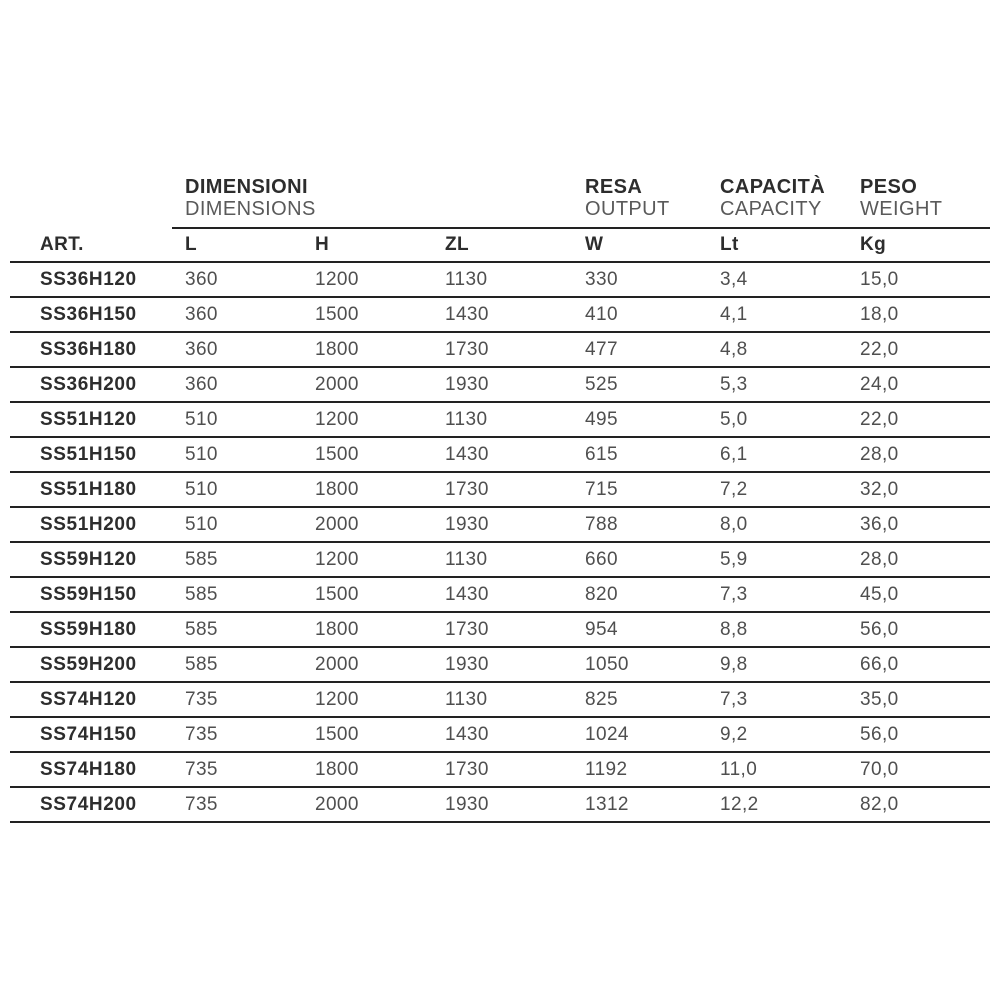 The width and height of the screenshot is (1000, 1000). Describe the element at coordinates (925, 770) in the screenshot. I see `cell-weight-kg: 70,0` at that location.